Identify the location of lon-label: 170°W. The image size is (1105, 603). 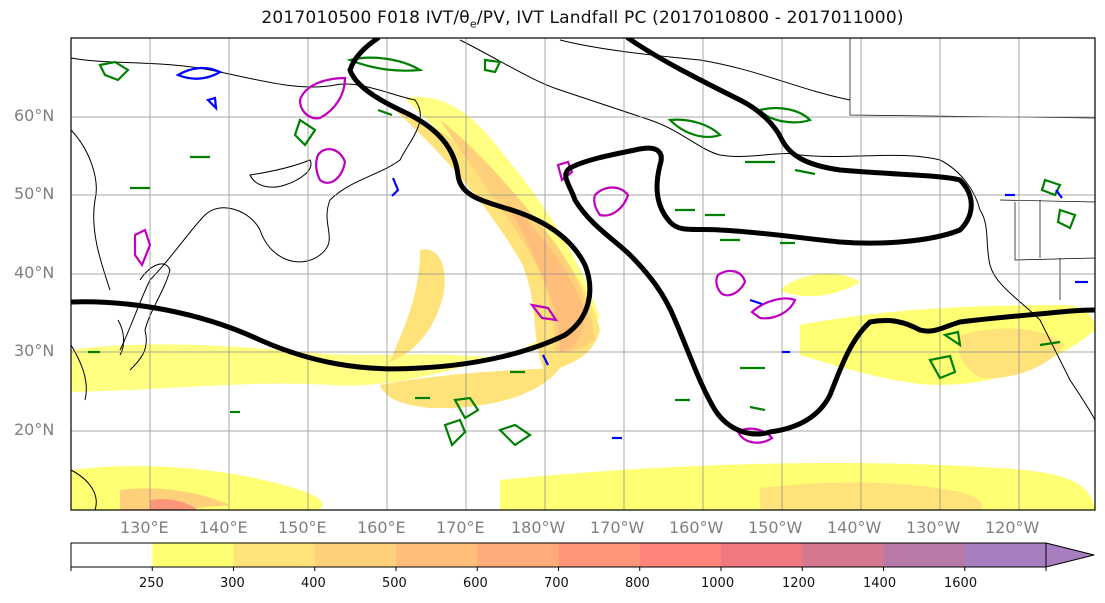
(617, 527).